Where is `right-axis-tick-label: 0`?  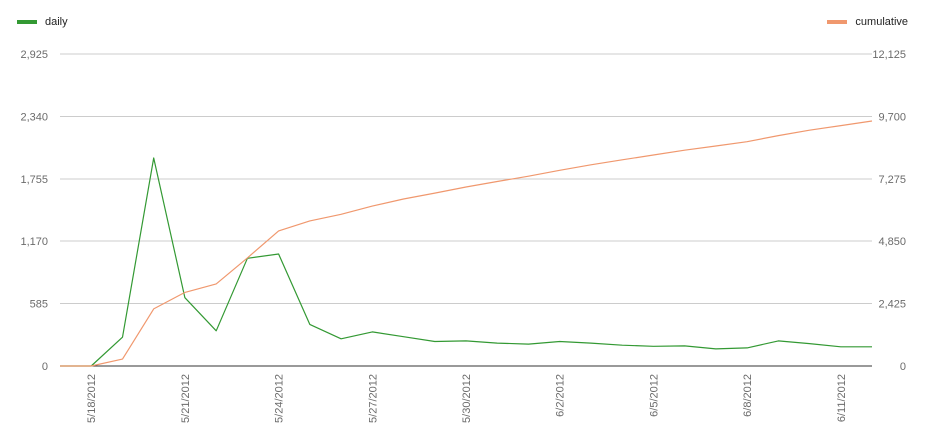
right-axis-tick-label: 0 is located at coordinates (903, 367).